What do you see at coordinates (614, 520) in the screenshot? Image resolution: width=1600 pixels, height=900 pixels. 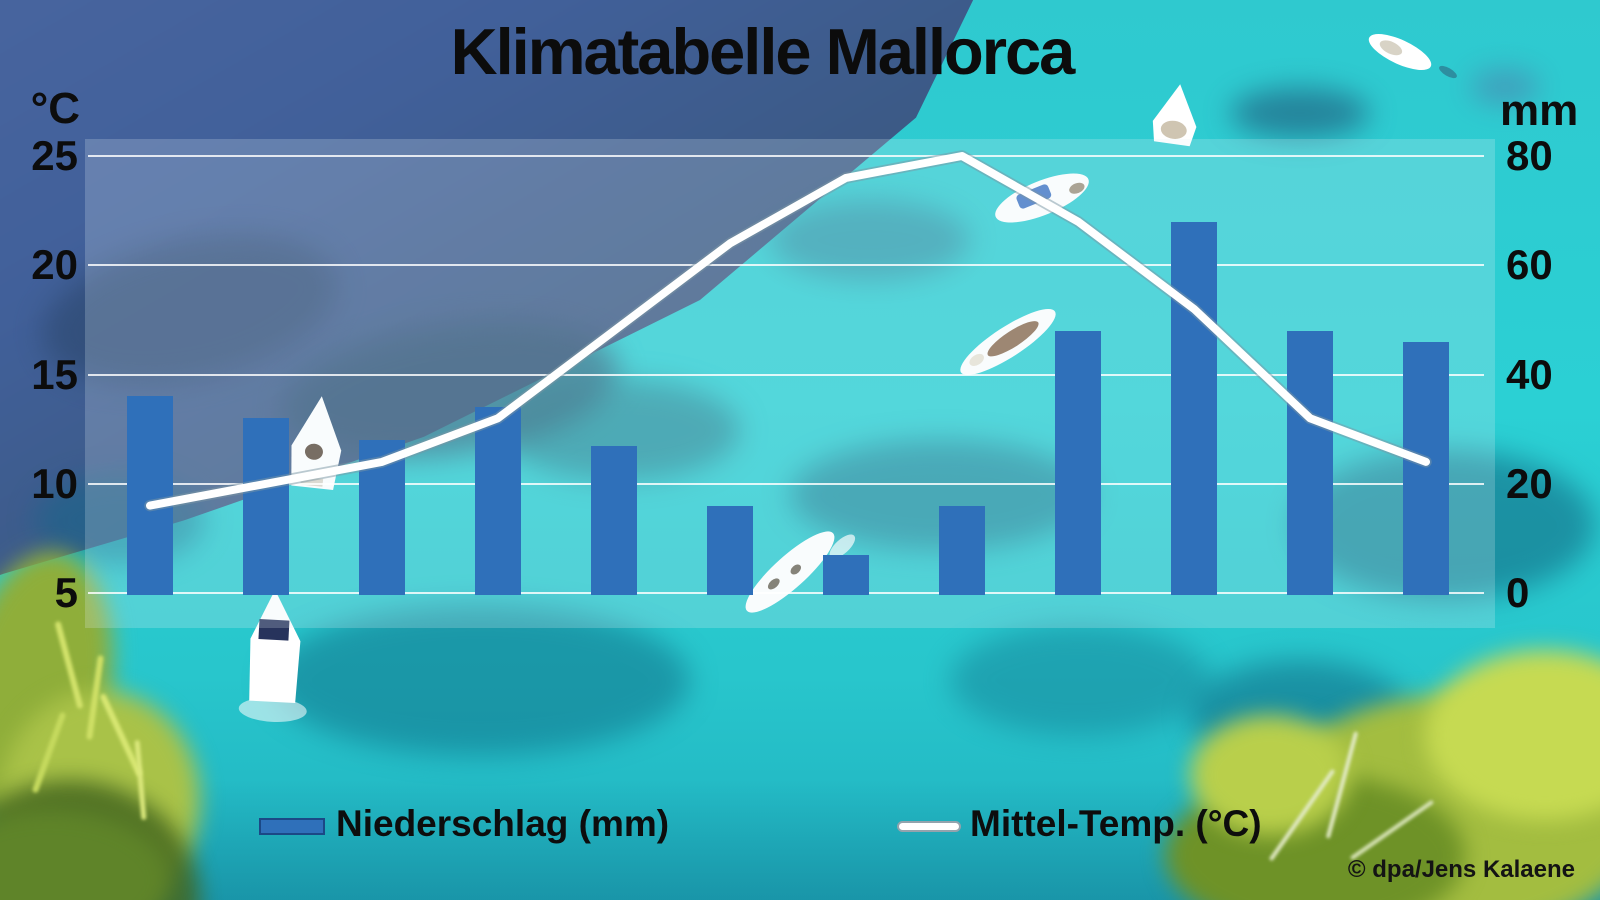 I see `bar-mai` at bounding box center [614, 520].